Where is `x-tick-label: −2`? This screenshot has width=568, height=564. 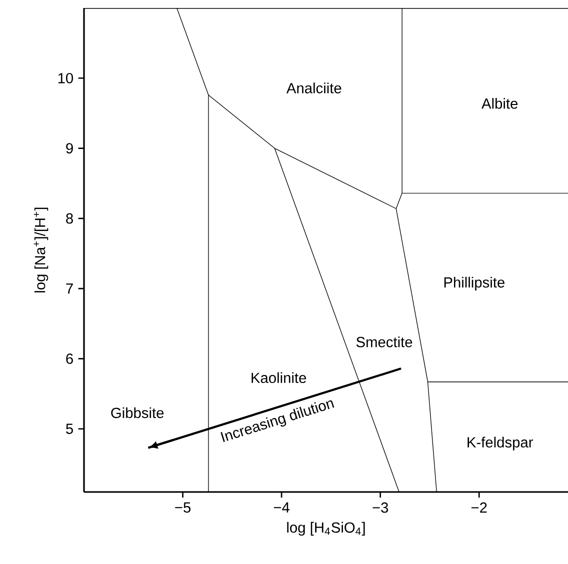 x-tick-label: −2 is located at coordinates (479, 507).